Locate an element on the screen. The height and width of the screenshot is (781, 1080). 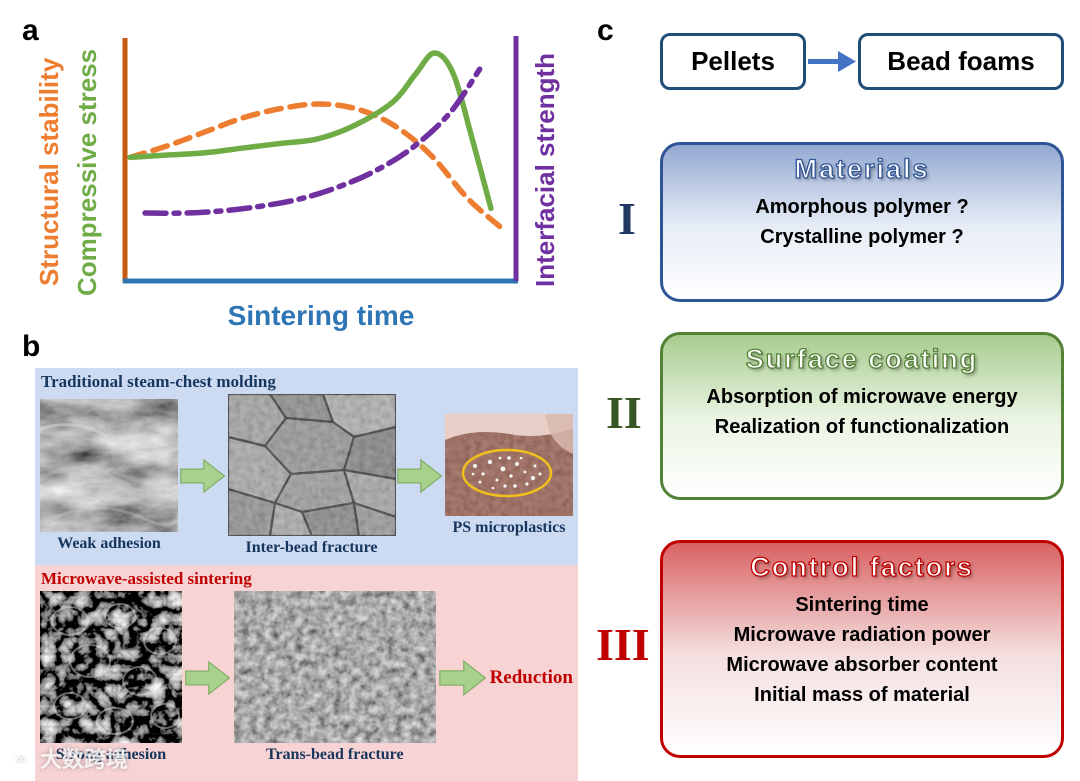
y-axis-label-structural-stability: Structural stability is located at coordinates (49, 172).